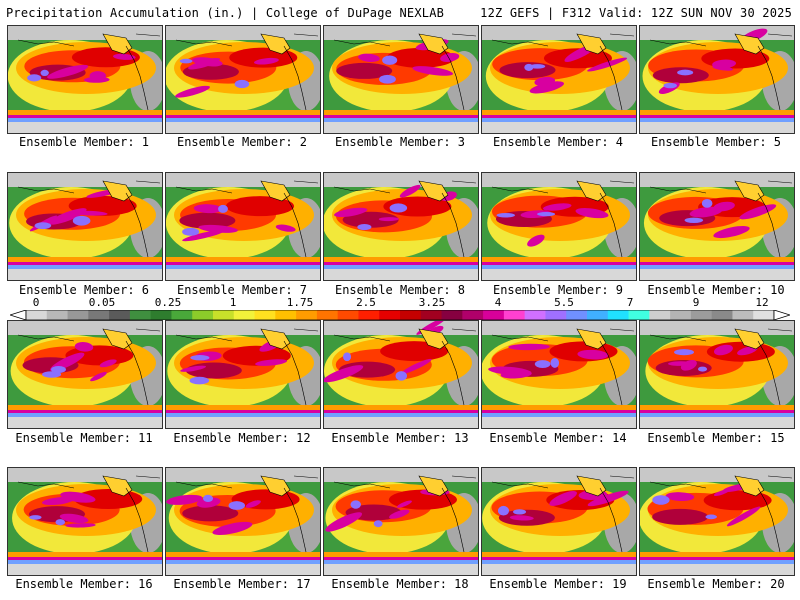 The width and height of the screenshot is (800, 600). Describe the element at coordinates (716, 584) in the screenshot. I see `ensemble-member-label: Ensemble Member: 20` at that location.